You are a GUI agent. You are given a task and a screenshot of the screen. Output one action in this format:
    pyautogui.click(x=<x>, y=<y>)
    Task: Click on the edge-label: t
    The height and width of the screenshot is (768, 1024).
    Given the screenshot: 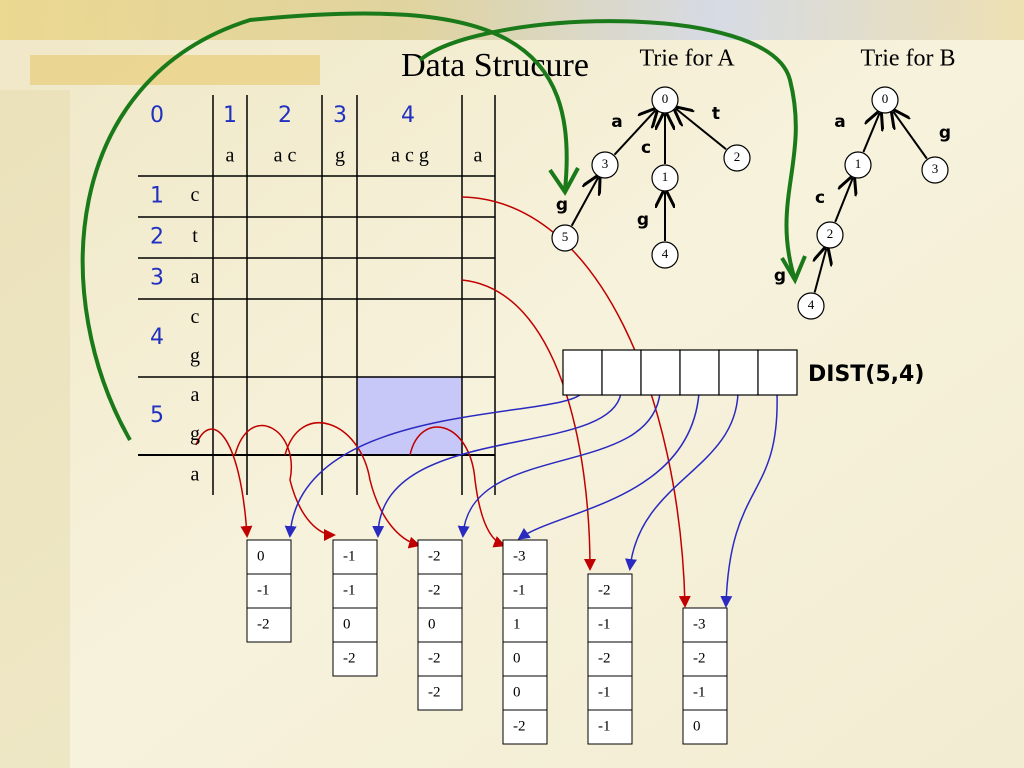 What is the action you would take?
    pyautogui.click(x=716, y=114)
    